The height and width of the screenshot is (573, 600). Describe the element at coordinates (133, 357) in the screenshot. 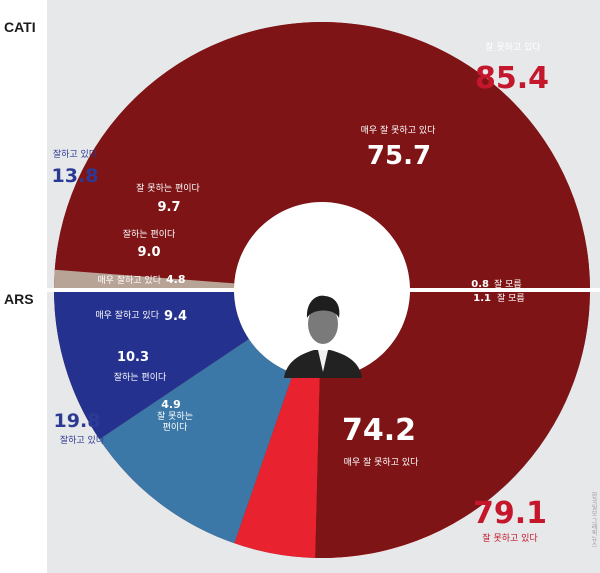

I see `value-ars-somewhat-good: 10.3` at that location.